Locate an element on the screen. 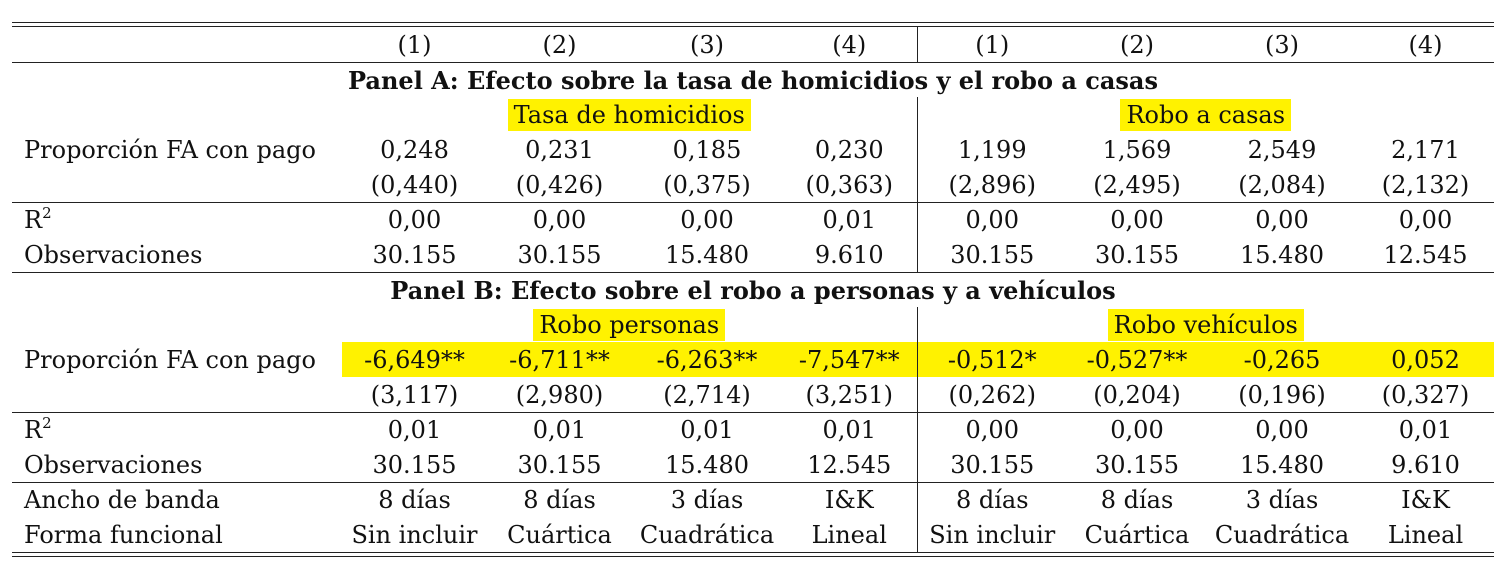  se-cell: (2,132) is located at coordinates (1425, 184).